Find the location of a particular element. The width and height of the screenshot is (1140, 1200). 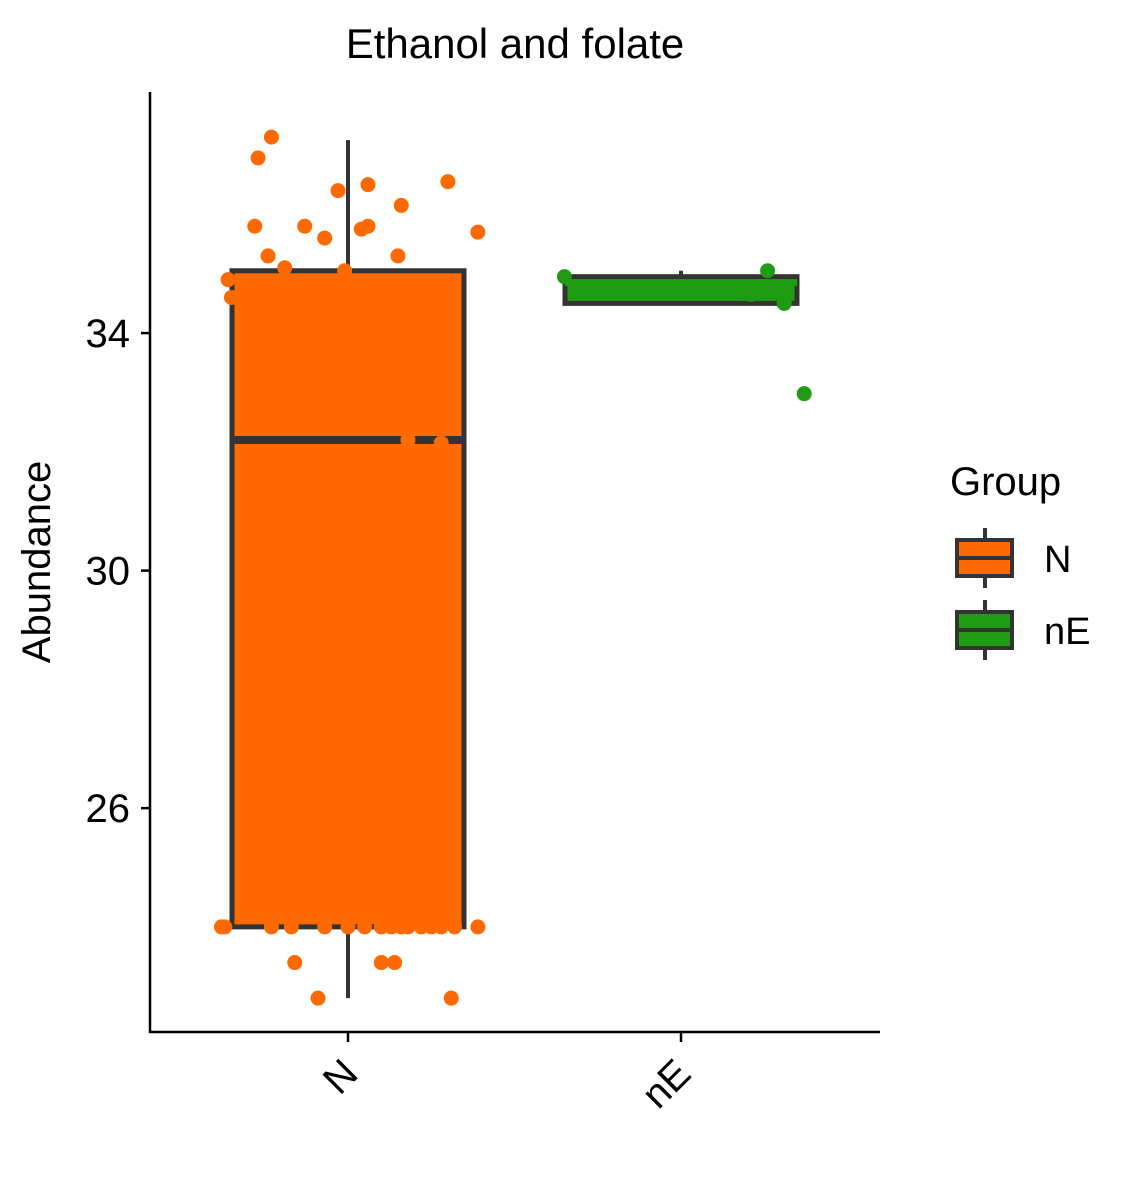

chart-title: Ethanol and folate is located at coordinates (515, 43).